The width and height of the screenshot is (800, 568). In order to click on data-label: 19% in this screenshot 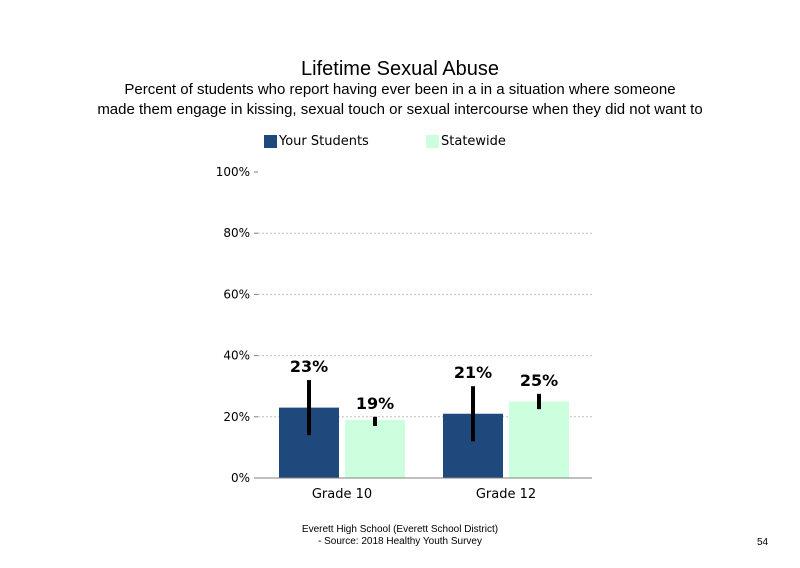, I will do `click(375, 403)`.